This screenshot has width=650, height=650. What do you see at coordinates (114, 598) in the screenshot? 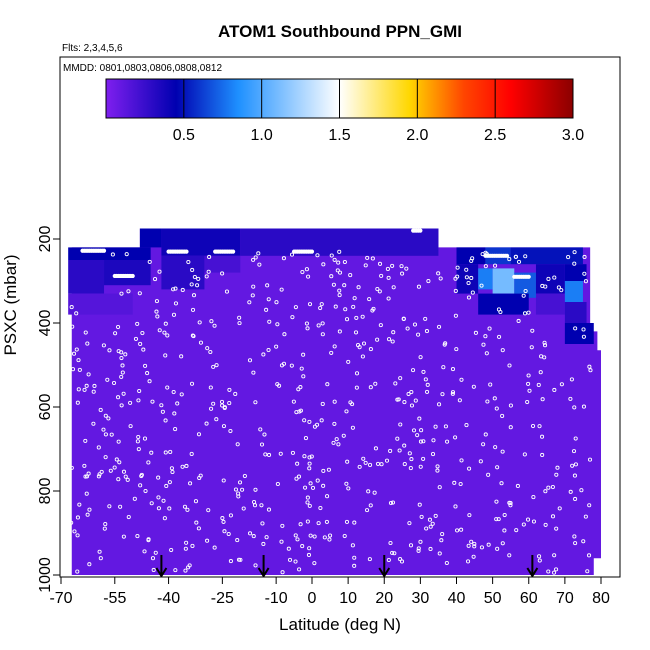
I see `x-tick-label: -55` at bounding box center [114, 598].